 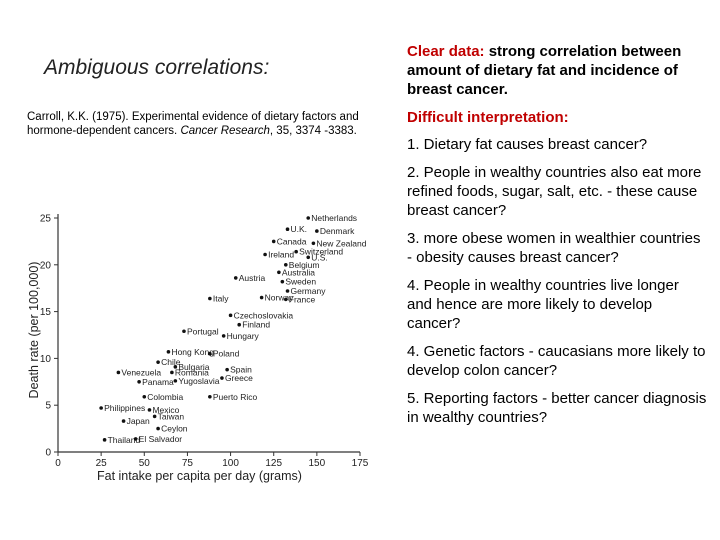 I want to click on data-point-label: Hungary, so click(x=243, y=336).